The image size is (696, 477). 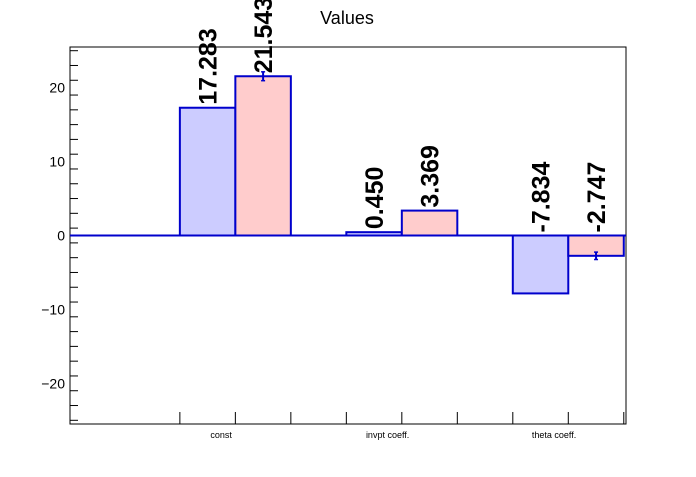 What do you see at coordinates (429, 223) in the screenshot?
I see `bar-series2-invpt-coeff-` at bounding box center [429, 223].